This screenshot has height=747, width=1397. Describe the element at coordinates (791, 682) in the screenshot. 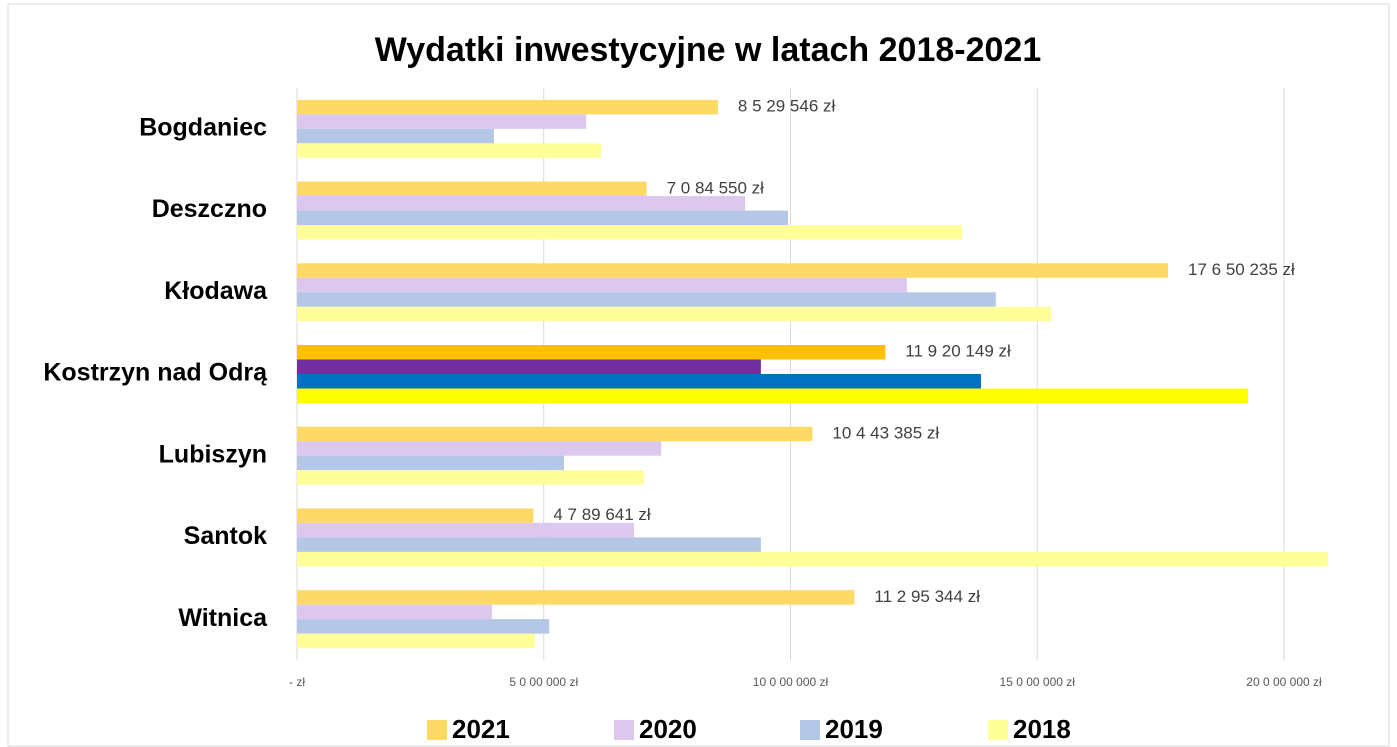

I see `x-tick-label: 10 0 00 000 zł` at that location.